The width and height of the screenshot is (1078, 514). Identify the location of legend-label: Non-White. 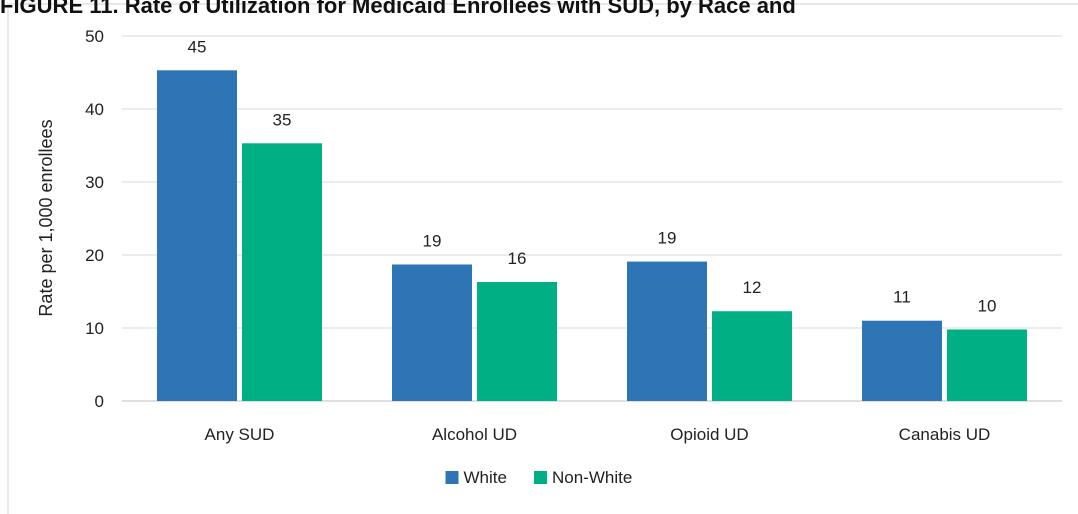
(592, 477).